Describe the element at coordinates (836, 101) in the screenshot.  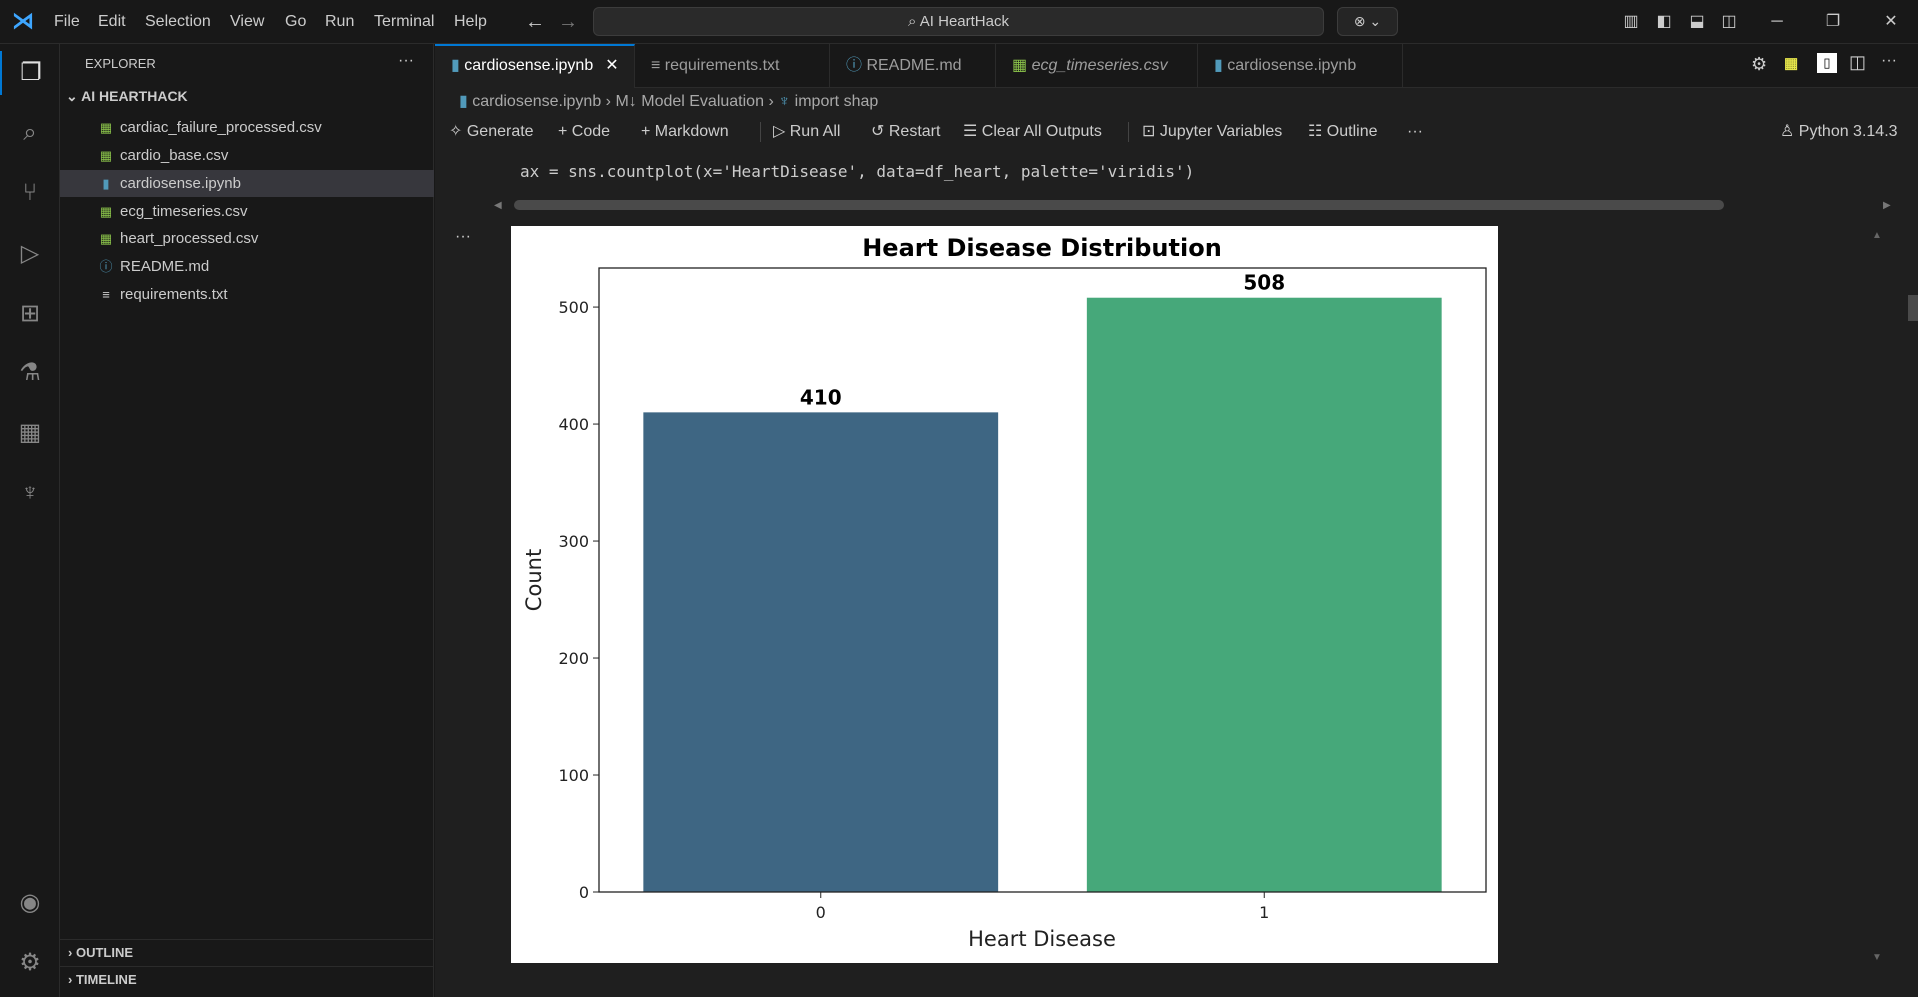
I see `breadcrumb-item: import shap` at that location.